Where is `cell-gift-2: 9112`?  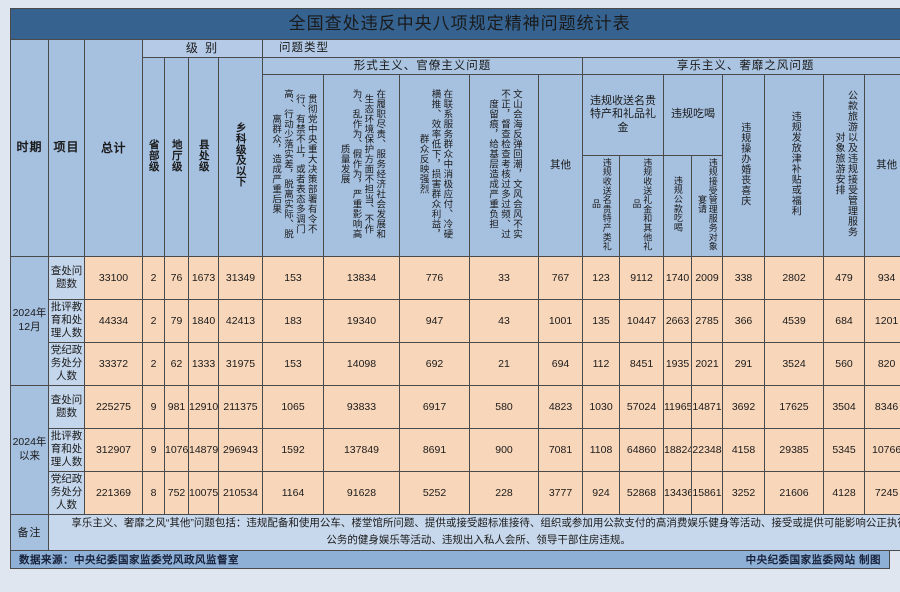
cell-gift-2: 9112 is located at coordinates (641, 277).